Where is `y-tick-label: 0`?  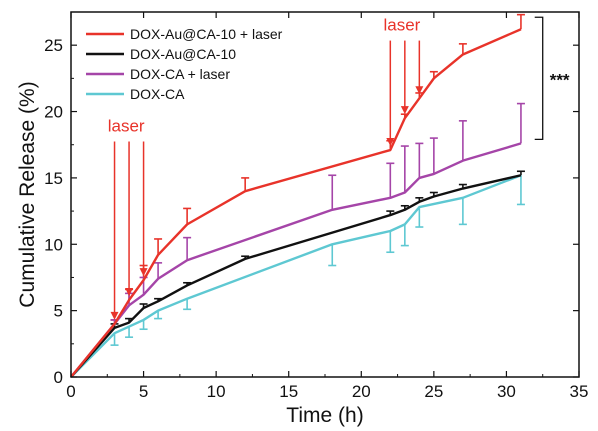 y-tick-label: 0 is located at coordinates (58, 377).